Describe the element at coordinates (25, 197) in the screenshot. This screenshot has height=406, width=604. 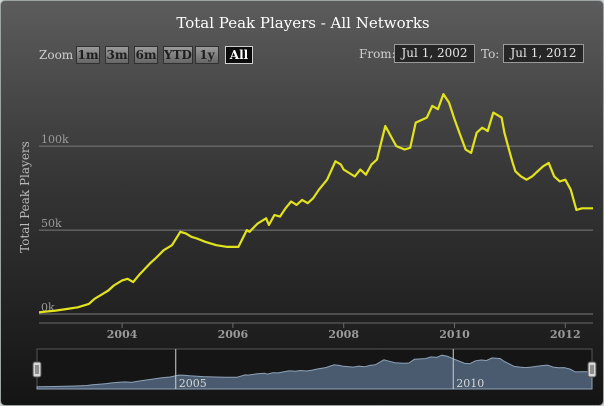
I see `y-axis-title: Total Peak Players` at that location.